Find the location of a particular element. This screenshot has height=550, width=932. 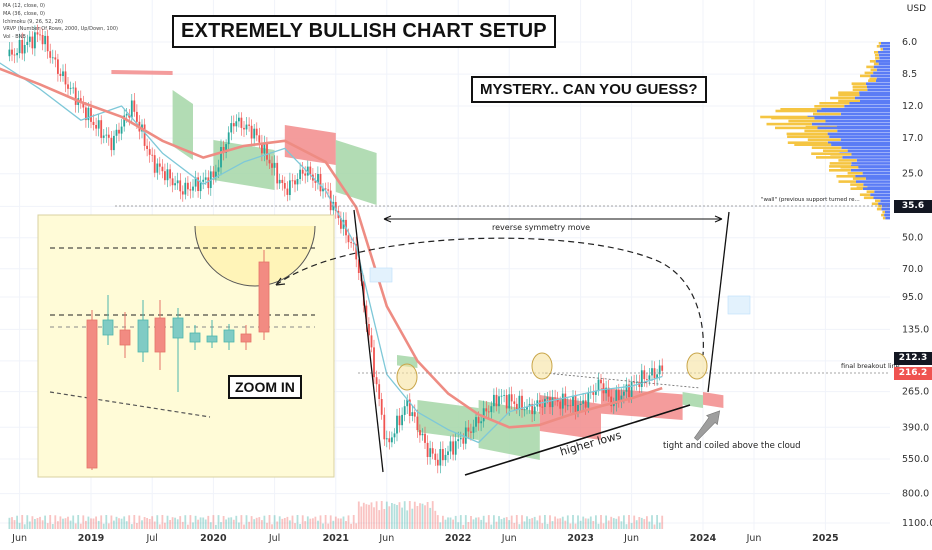

legend-item: Vol · BNB is located at coordinates (14, 37).